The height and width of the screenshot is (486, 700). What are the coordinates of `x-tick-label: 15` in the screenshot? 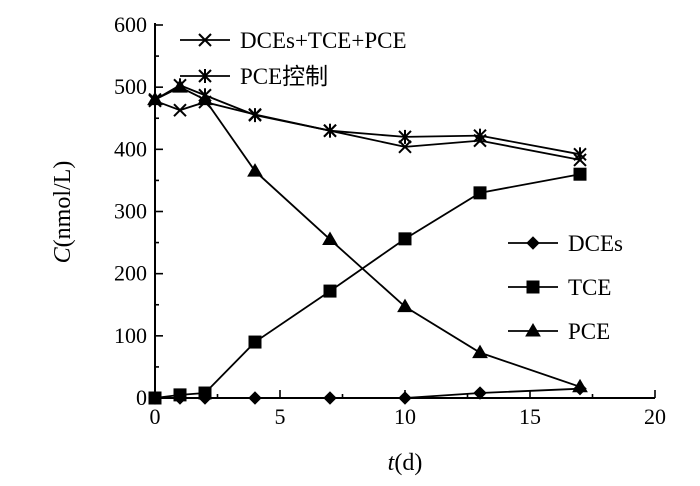 It's located at (530, 416).